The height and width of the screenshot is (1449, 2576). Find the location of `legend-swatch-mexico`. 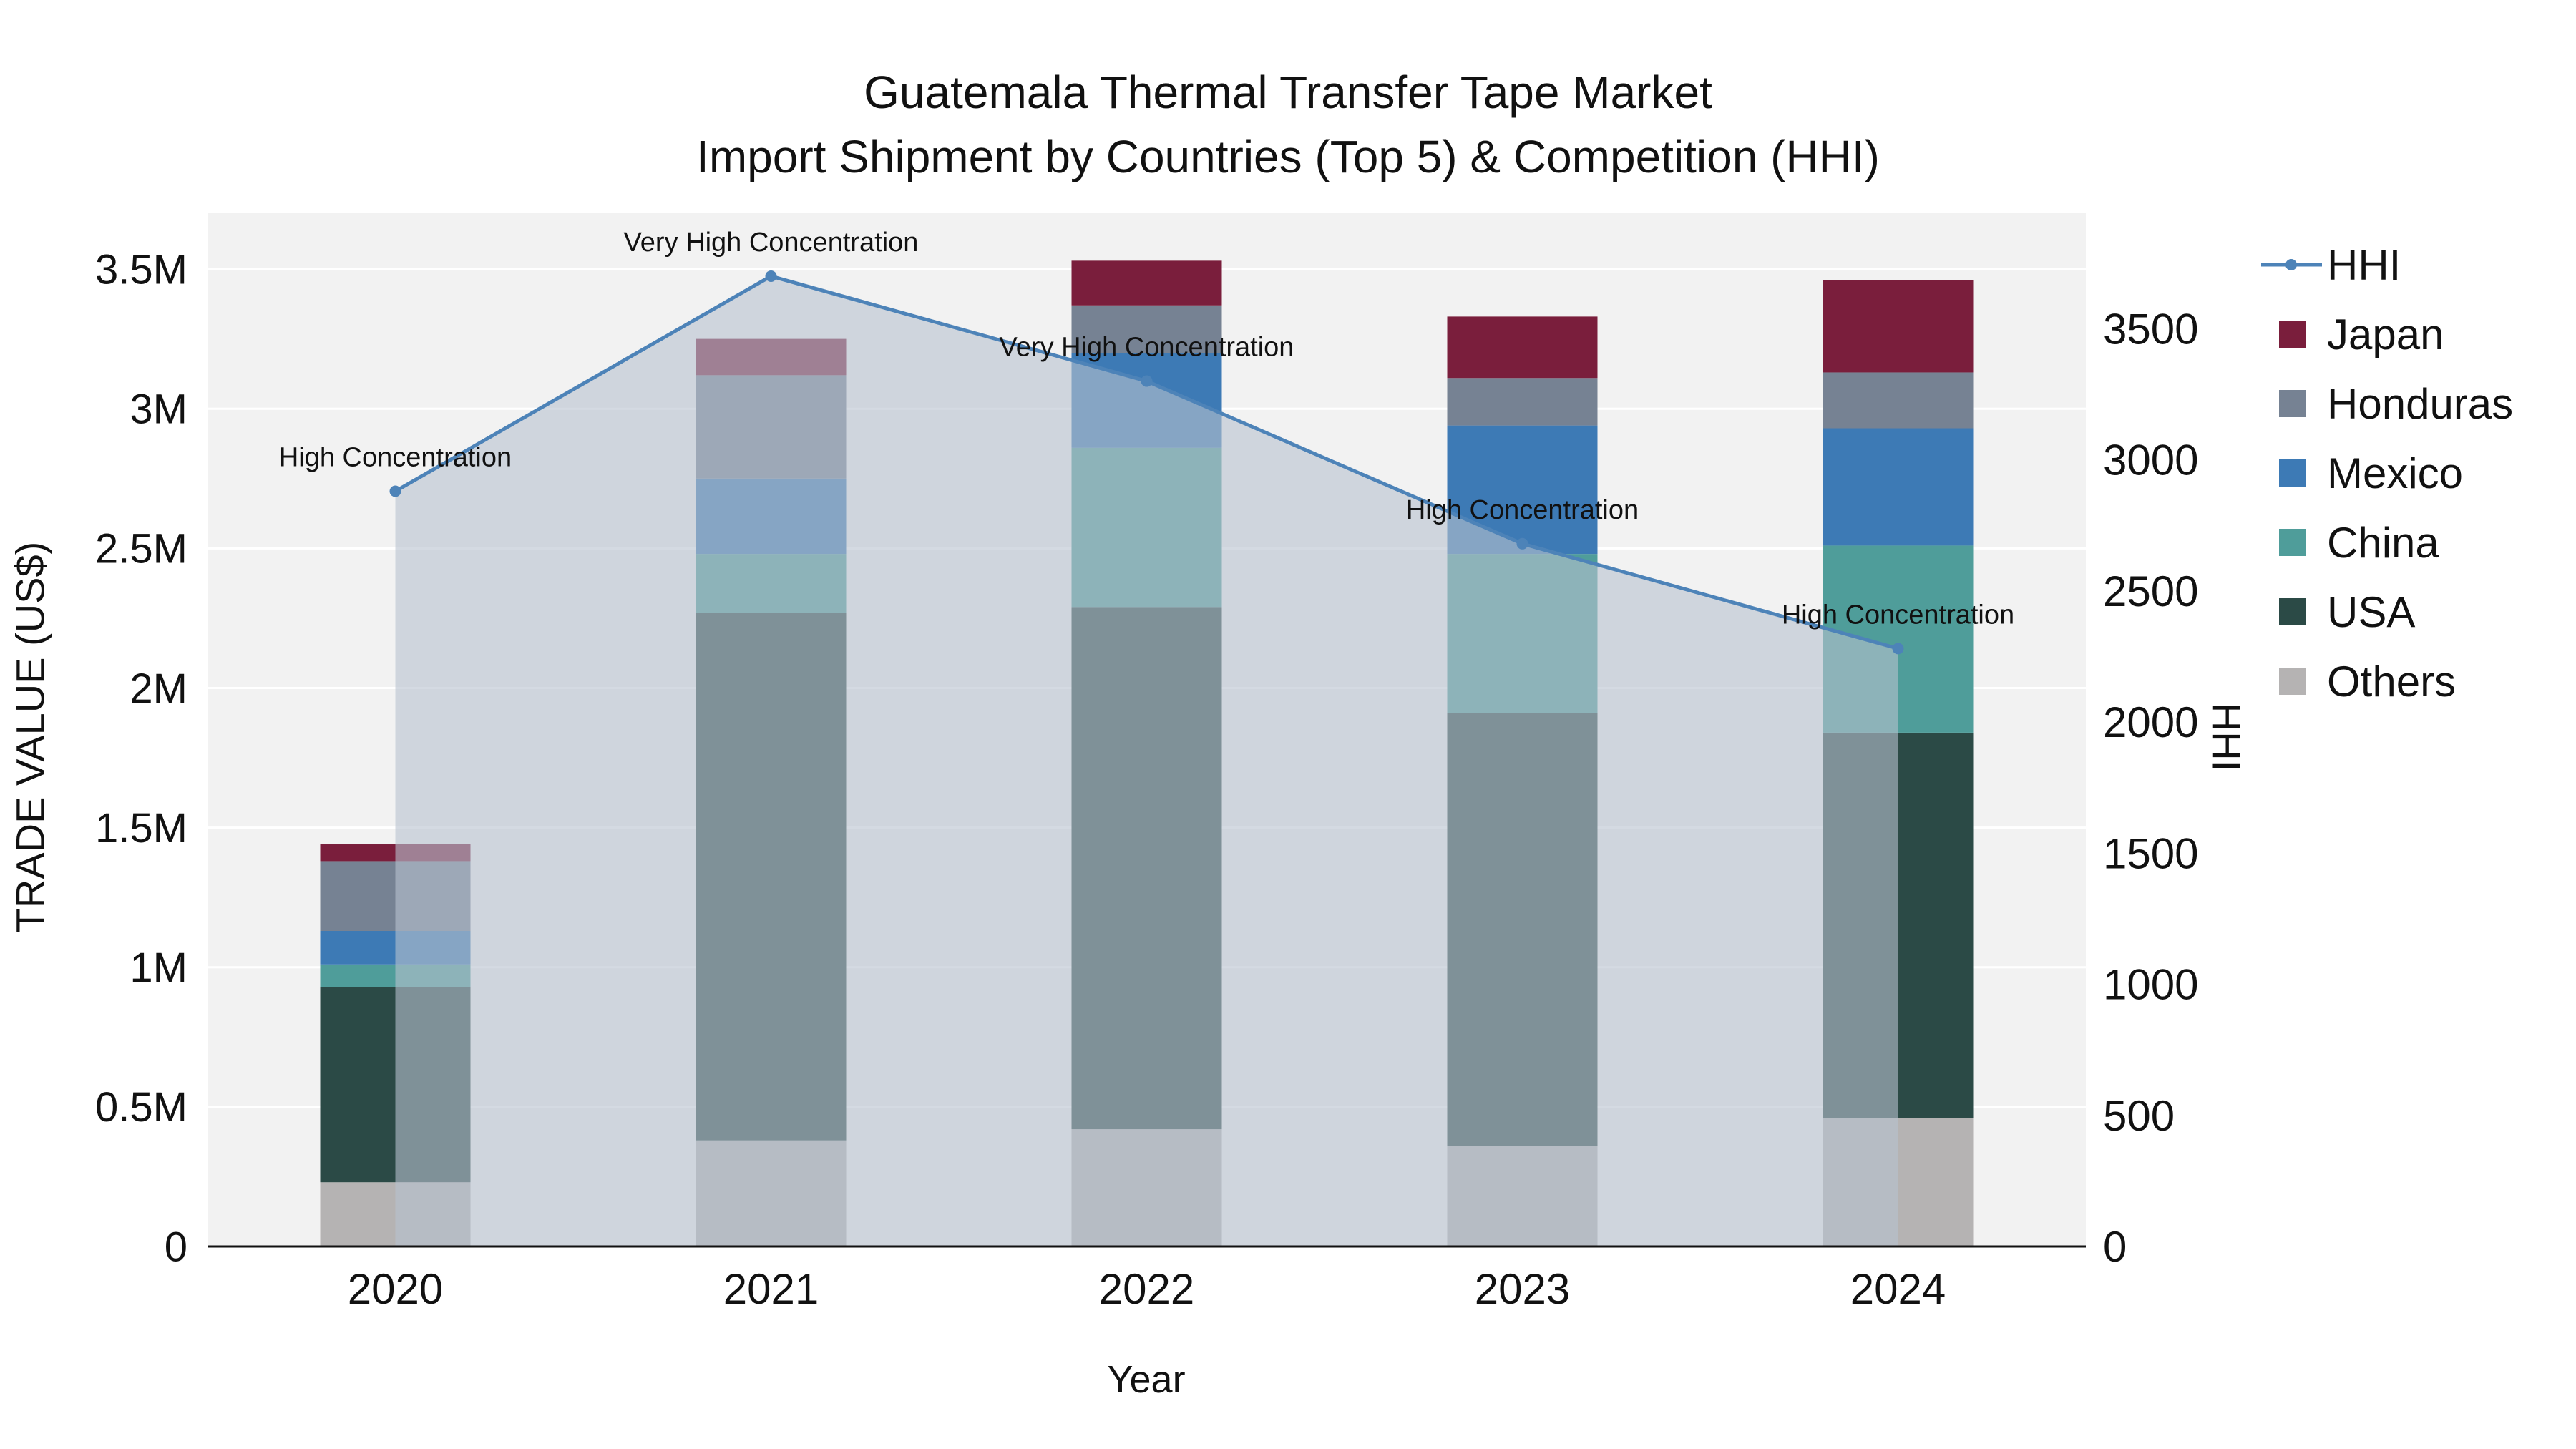

legend-swatch-mexico is located at coordinates (2292, 473).